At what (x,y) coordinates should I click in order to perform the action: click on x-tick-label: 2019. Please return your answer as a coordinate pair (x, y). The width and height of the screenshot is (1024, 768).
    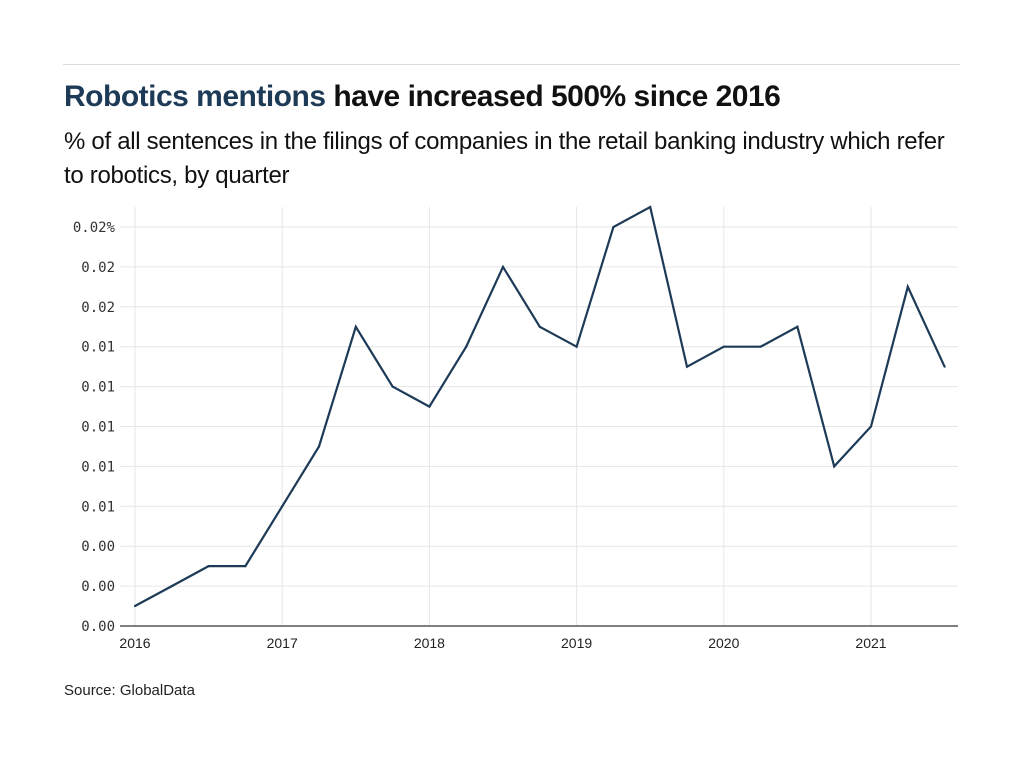
    Looking at the image, I should click on (576, 643).